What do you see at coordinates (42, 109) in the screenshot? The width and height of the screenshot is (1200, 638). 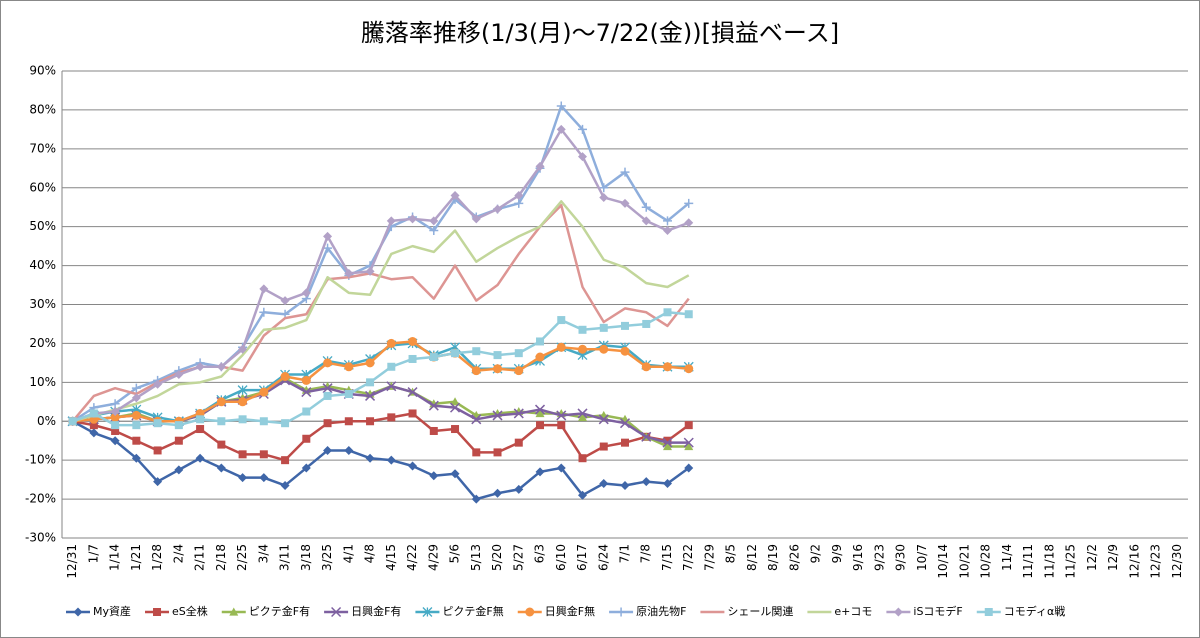 I see `y-tick-label: 80%` at bounding box center [42, 109].